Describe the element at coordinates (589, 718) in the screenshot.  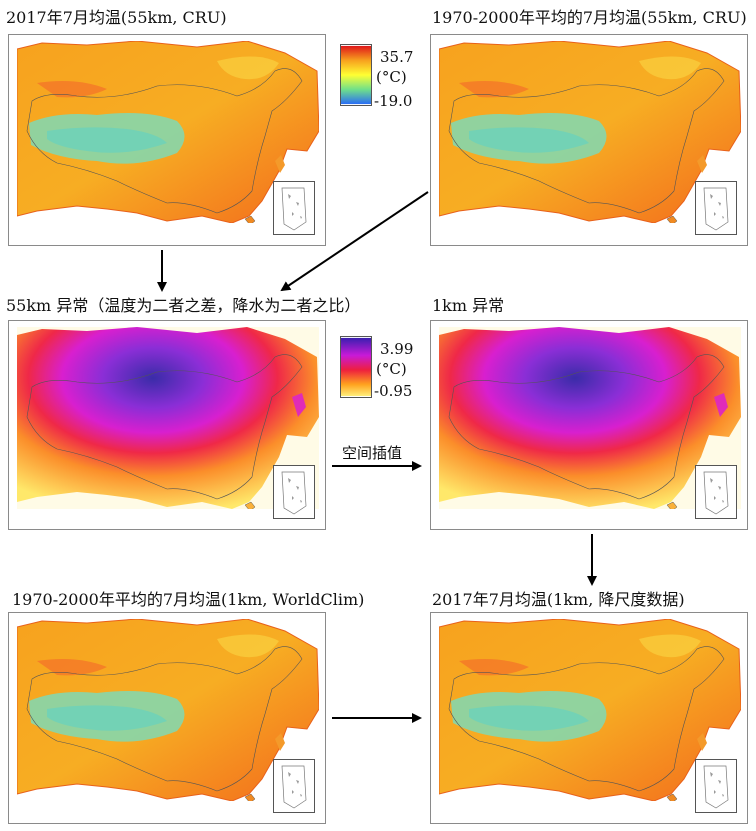
I see `map-panel-2017-downscaled` at that location.